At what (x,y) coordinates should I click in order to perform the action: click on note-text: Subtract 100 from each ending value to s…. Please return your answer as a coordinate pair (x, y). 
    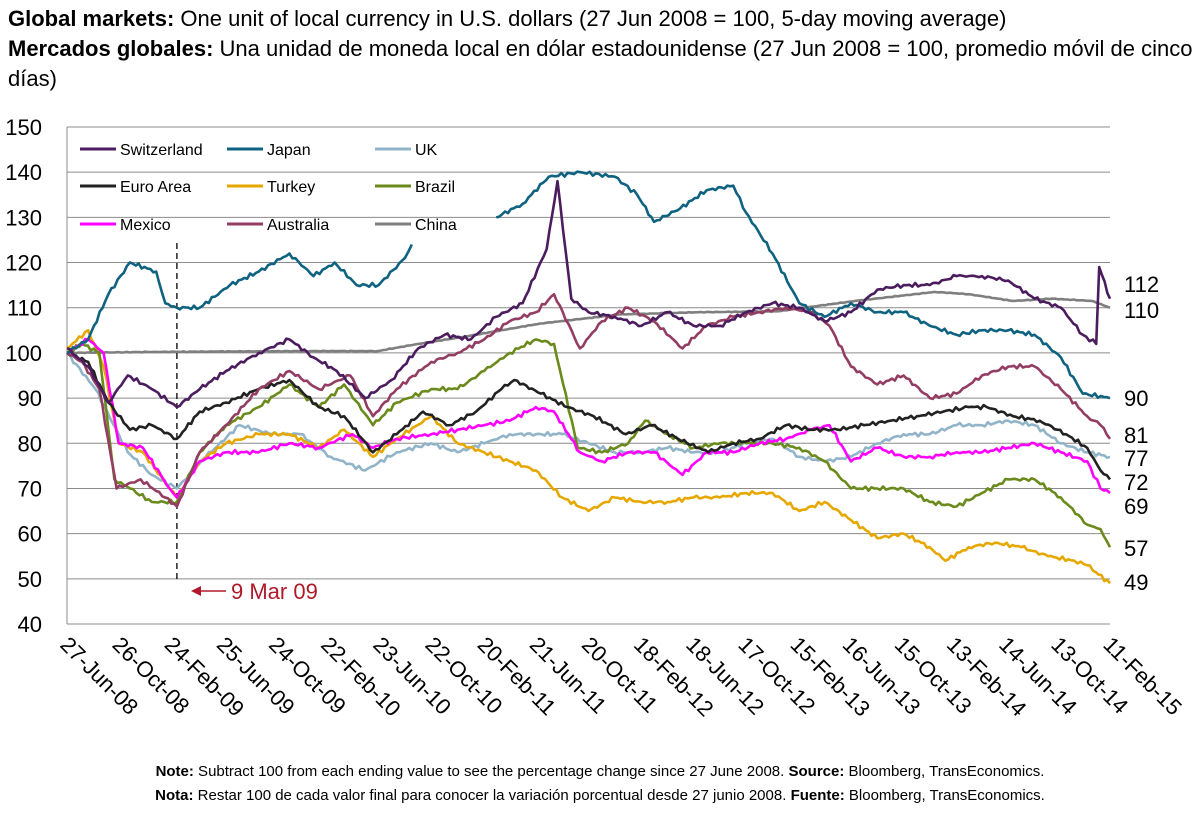
    Looking at the image, I should click on (491, 771).